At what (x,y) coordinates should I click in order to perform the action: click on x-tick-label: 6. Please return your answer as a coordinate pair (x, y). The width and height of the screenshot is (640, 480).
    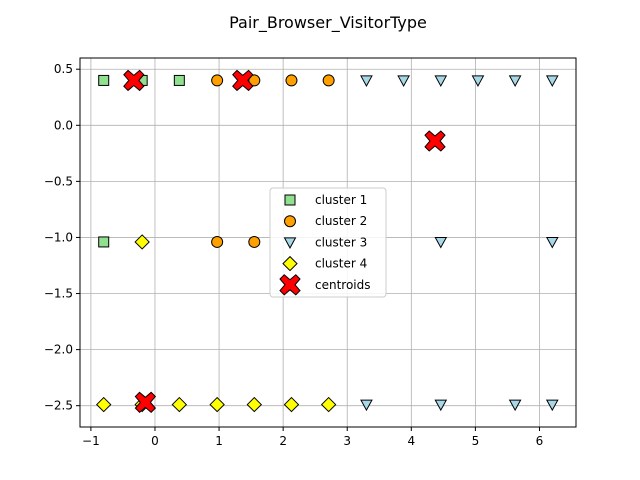
    Looking at the image, I should click on (540, 441).